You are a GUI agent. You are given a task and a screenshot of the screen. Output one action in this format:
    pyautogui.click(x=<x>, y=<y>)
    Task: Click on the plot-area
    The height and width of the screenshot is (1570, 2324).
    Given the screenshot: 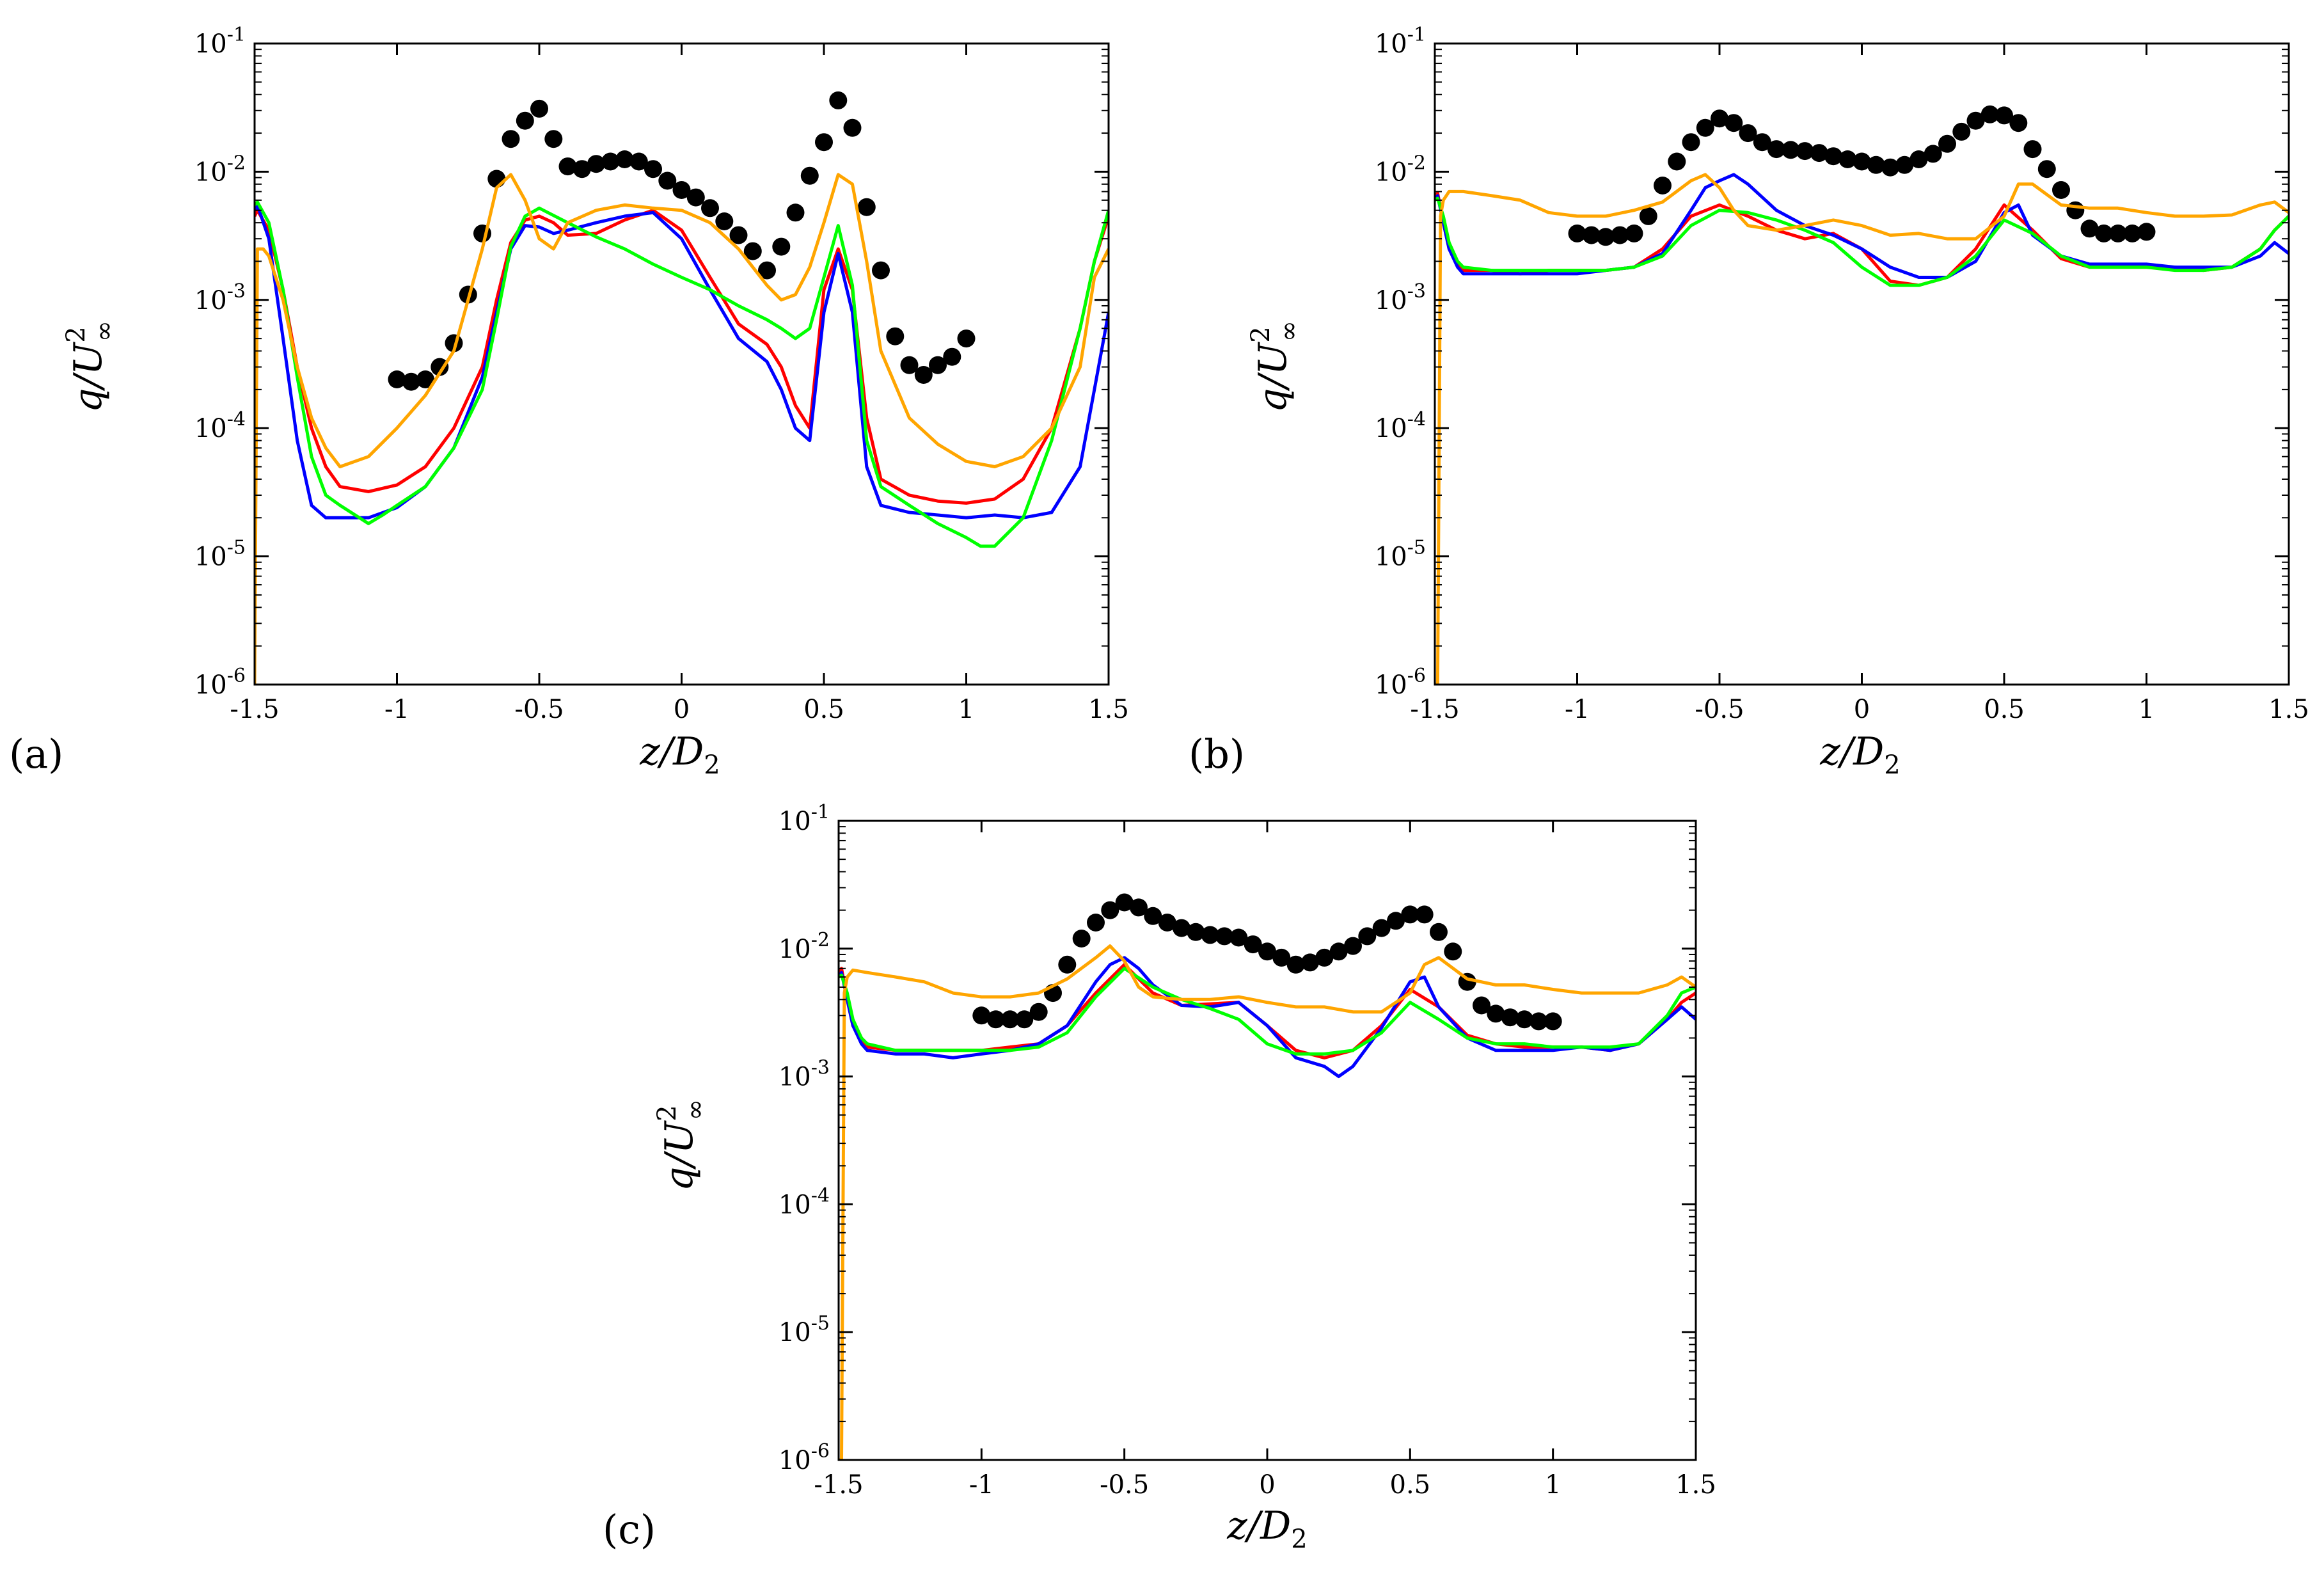 What is the action you would take?
    pyautogui.click(x=682, y=388)
    